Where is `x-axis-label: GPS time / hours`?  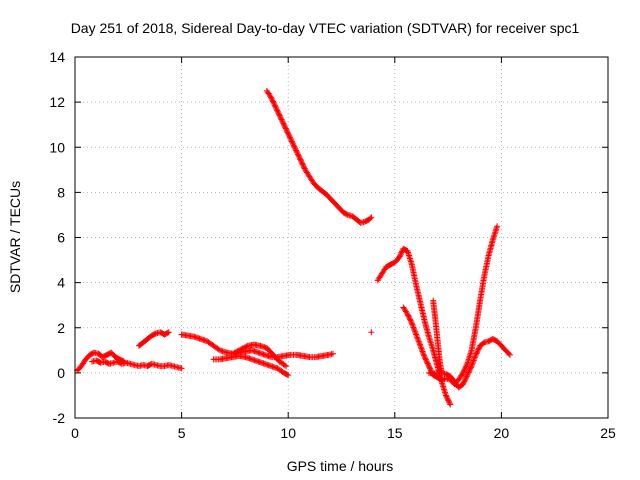 x-axis-label: GPS time / hours is located at coordinates (340, 466).